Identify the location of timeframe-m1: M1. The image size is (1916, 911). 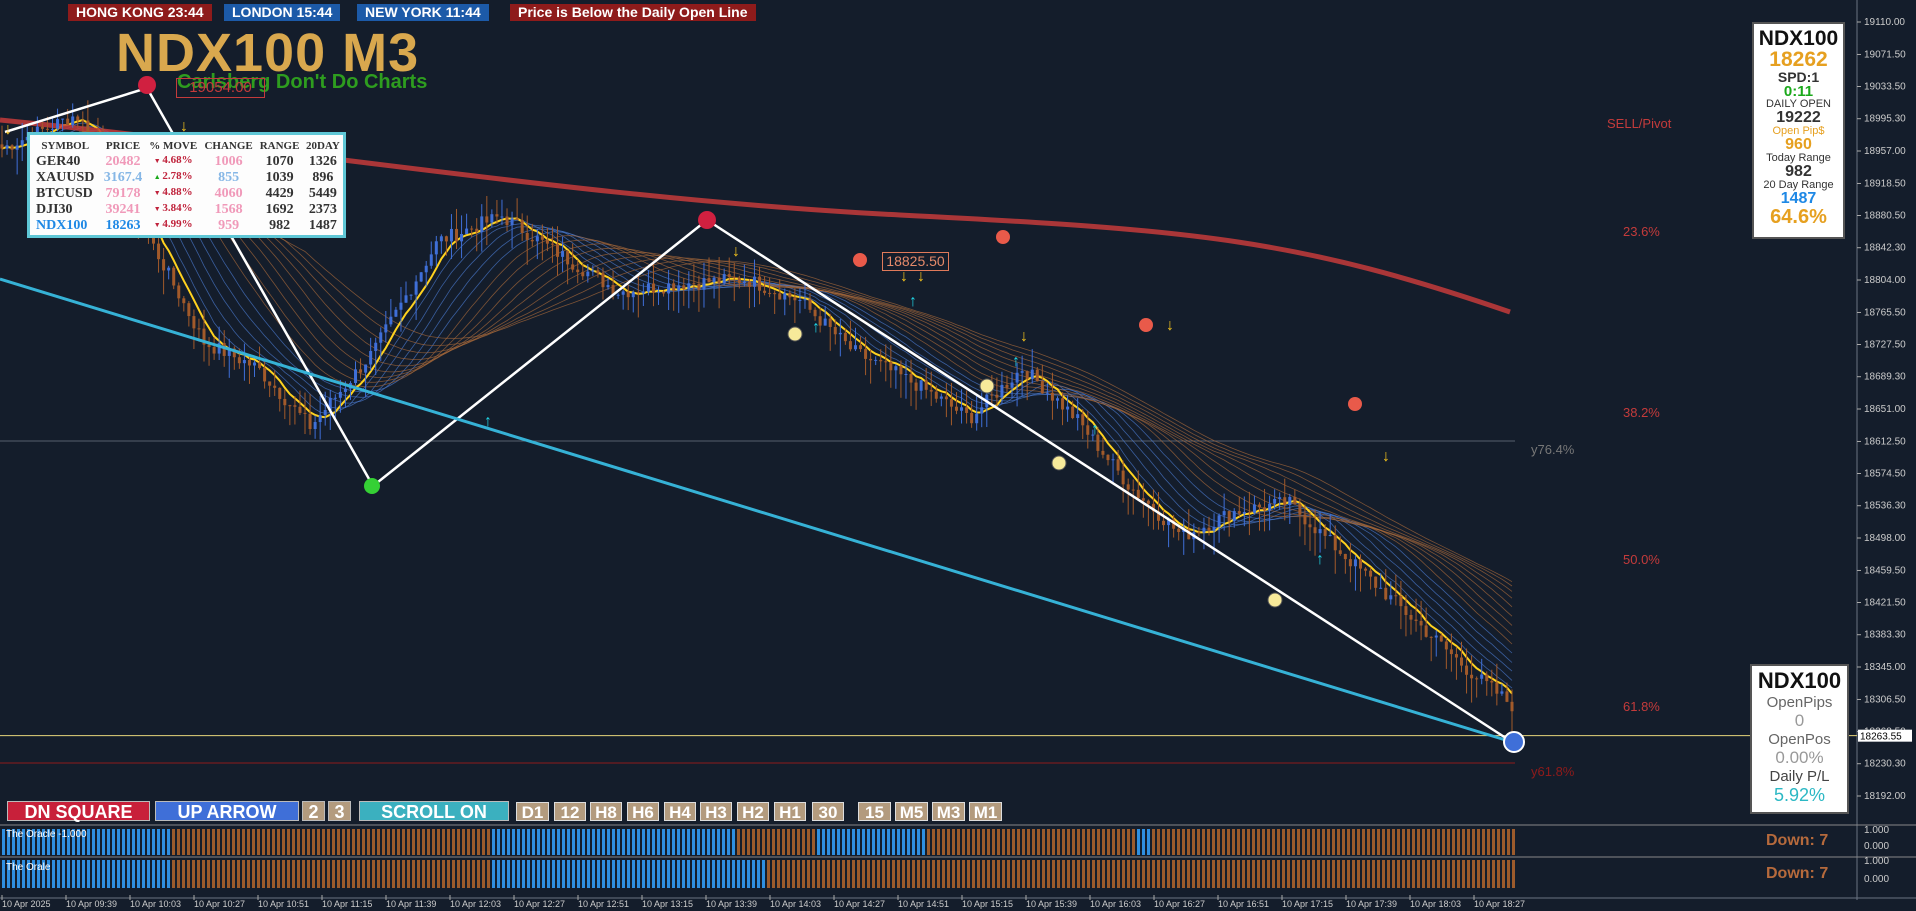
(985, 812).